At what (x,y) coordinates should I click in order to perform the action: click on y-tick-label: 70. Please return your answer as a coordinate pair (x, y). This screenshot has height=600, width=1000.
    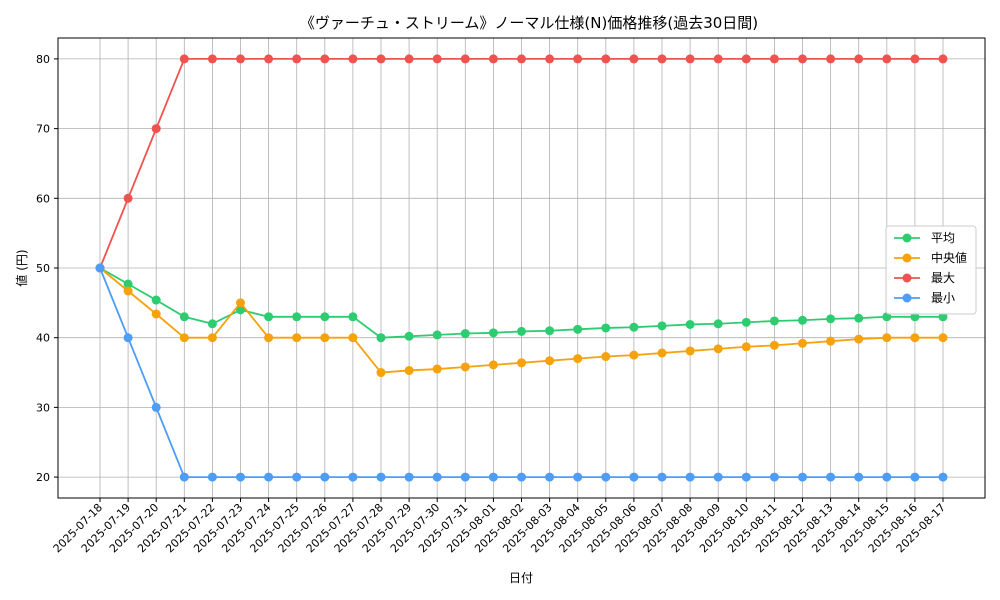
    Looking at the image, I should click on (43, 129).